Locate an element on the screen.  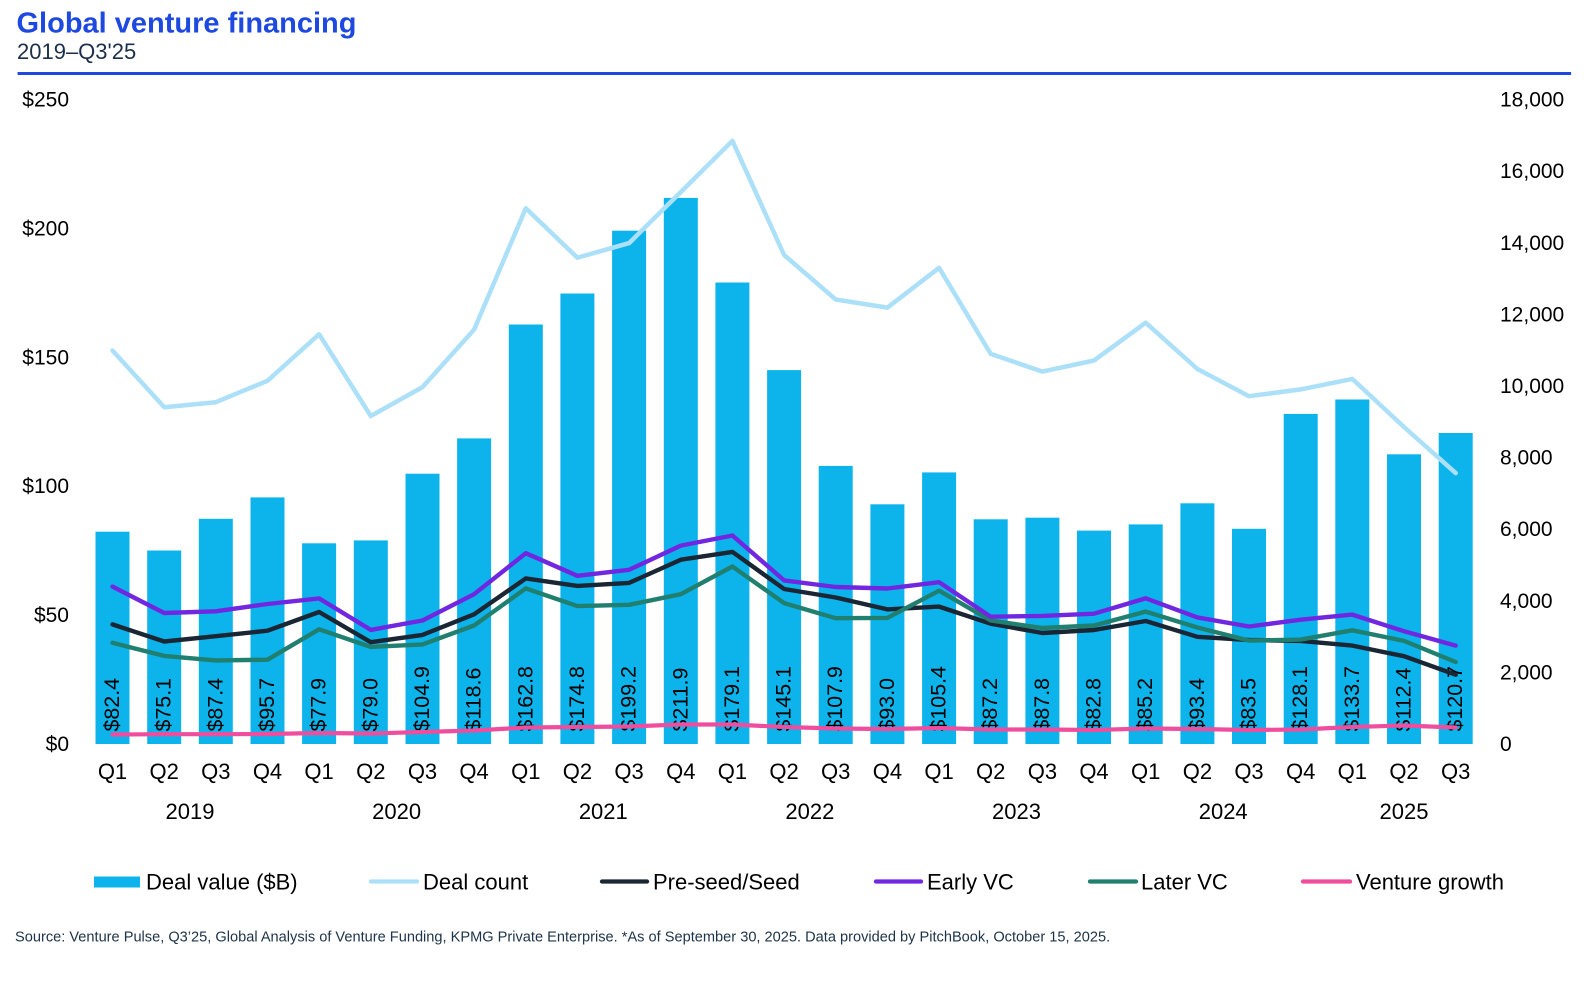
svg-text: $100 is located at coordinates (45, 486).